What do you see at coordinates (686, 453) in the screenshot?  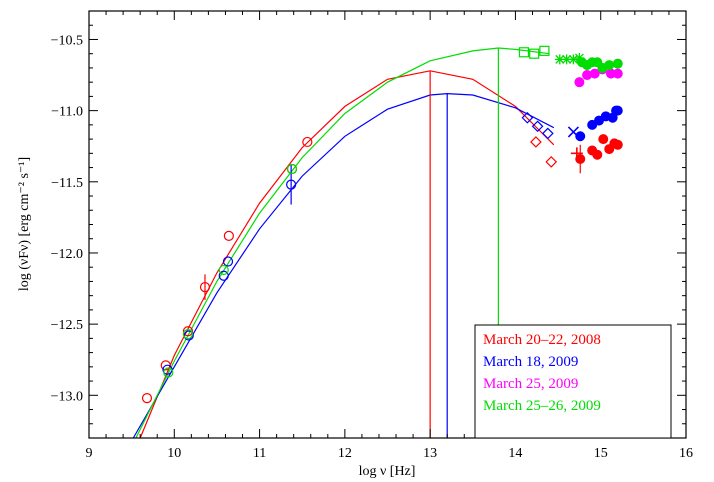 I see `x-tick-label: 16` at bounding box center [686, 453].